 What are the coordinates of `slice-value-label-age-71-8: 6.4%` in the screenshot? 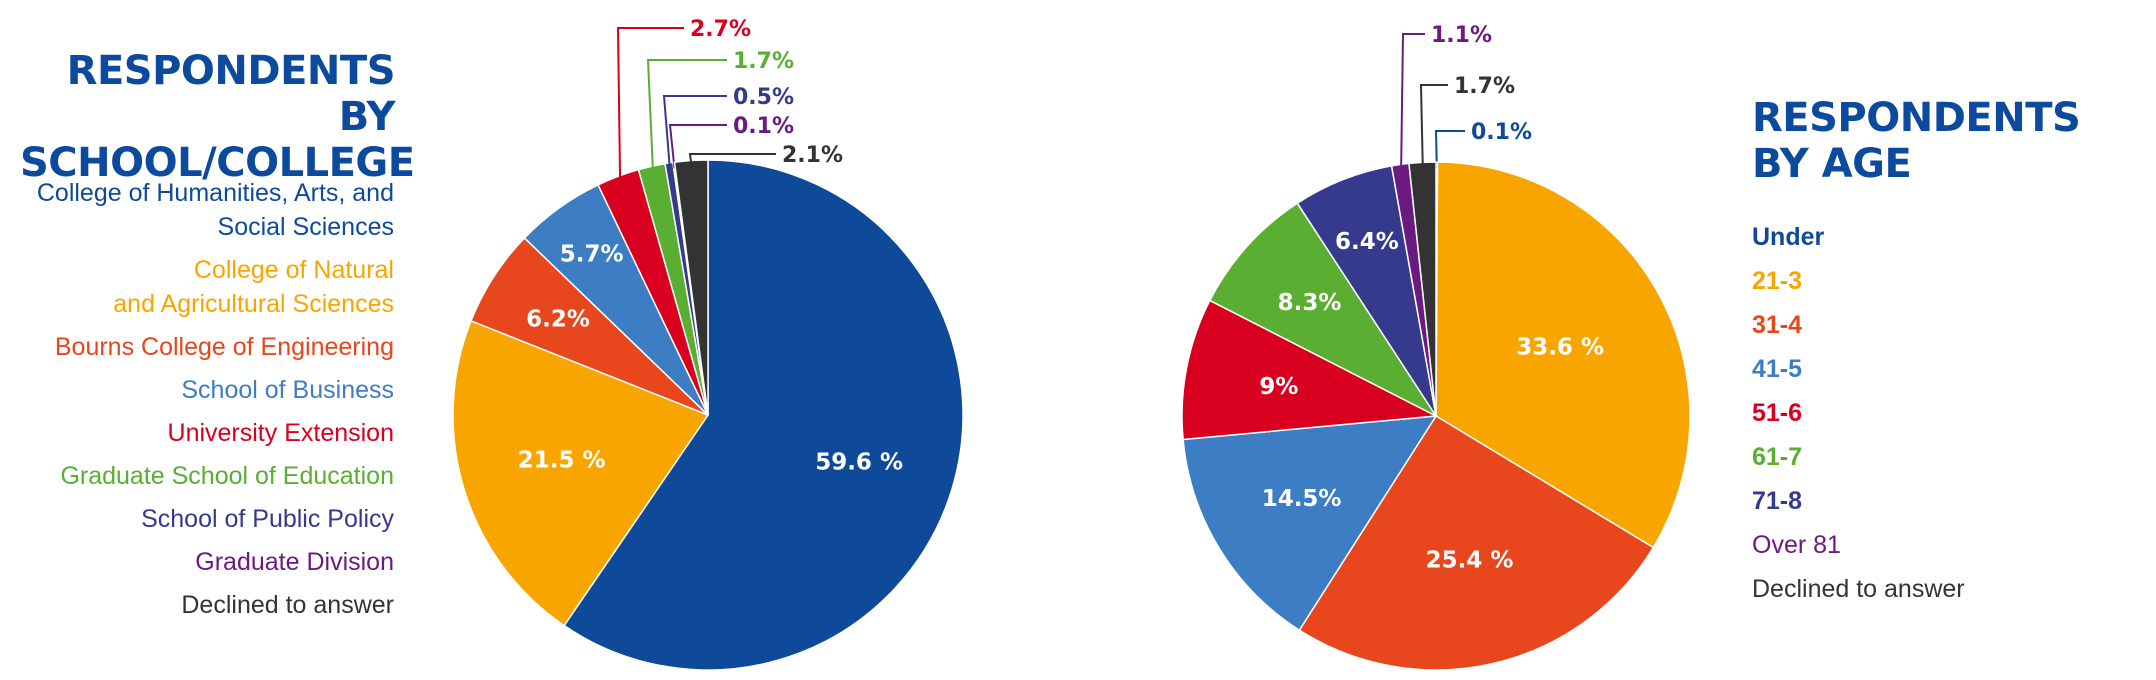 It's located at (1367, 242).